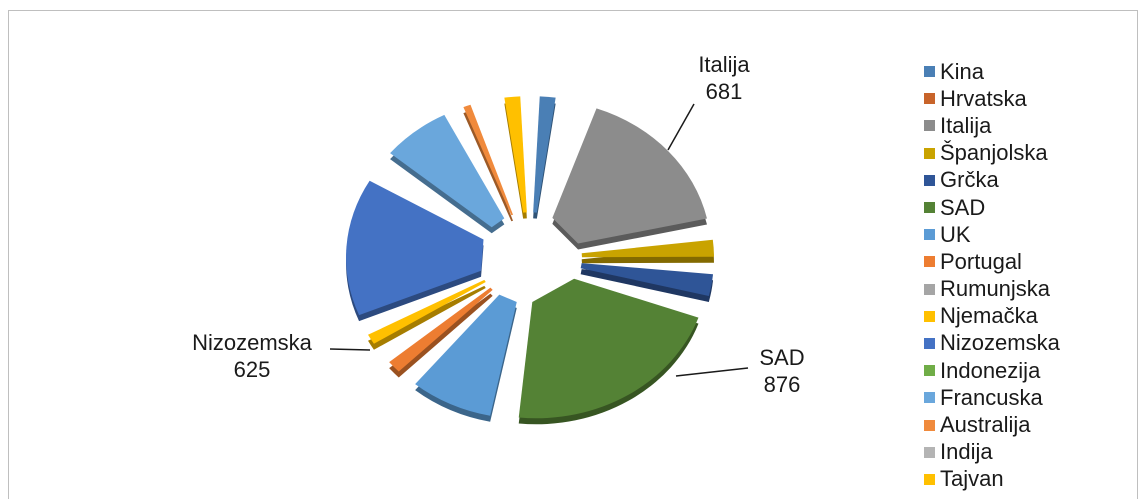 The height and width of the screenshot is (499, 1146). I want to click on data-label-value-sad: 876, so click(782, 384).